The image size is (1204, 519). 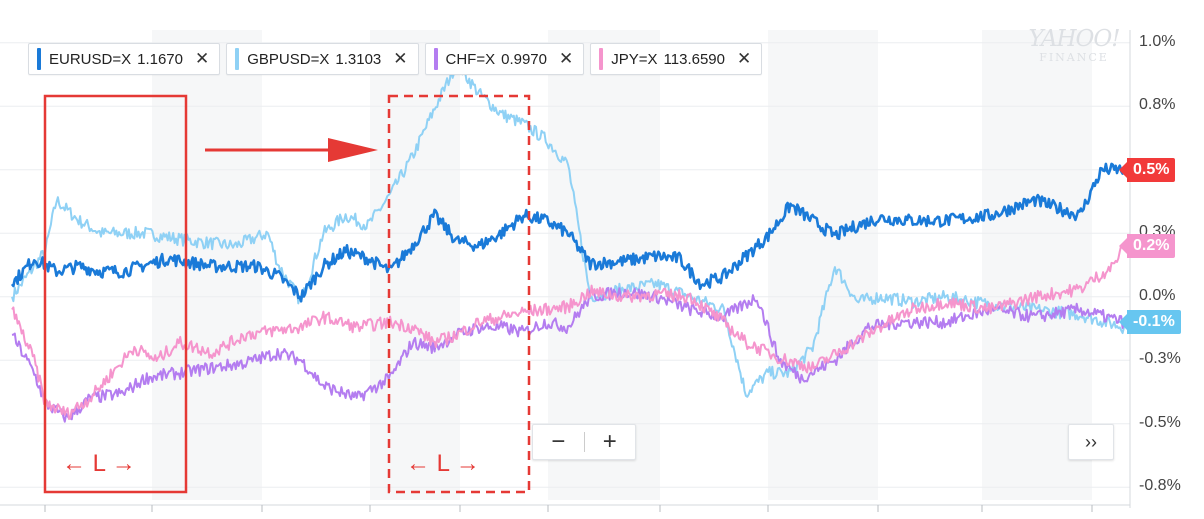 I want to click on zoom-out-button: −, so click(x=558, y=441).